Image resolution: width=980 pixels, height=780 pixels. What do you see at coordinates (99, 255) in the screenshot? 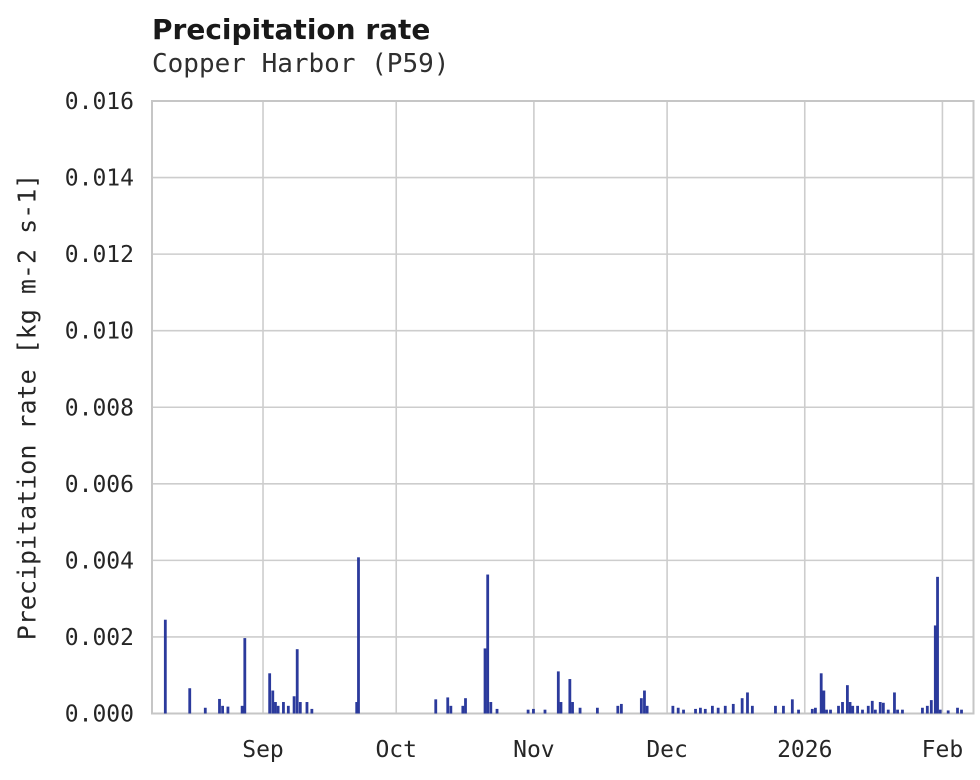
I see `y-tick-label: 0.012` at bounding box center [99, 255].